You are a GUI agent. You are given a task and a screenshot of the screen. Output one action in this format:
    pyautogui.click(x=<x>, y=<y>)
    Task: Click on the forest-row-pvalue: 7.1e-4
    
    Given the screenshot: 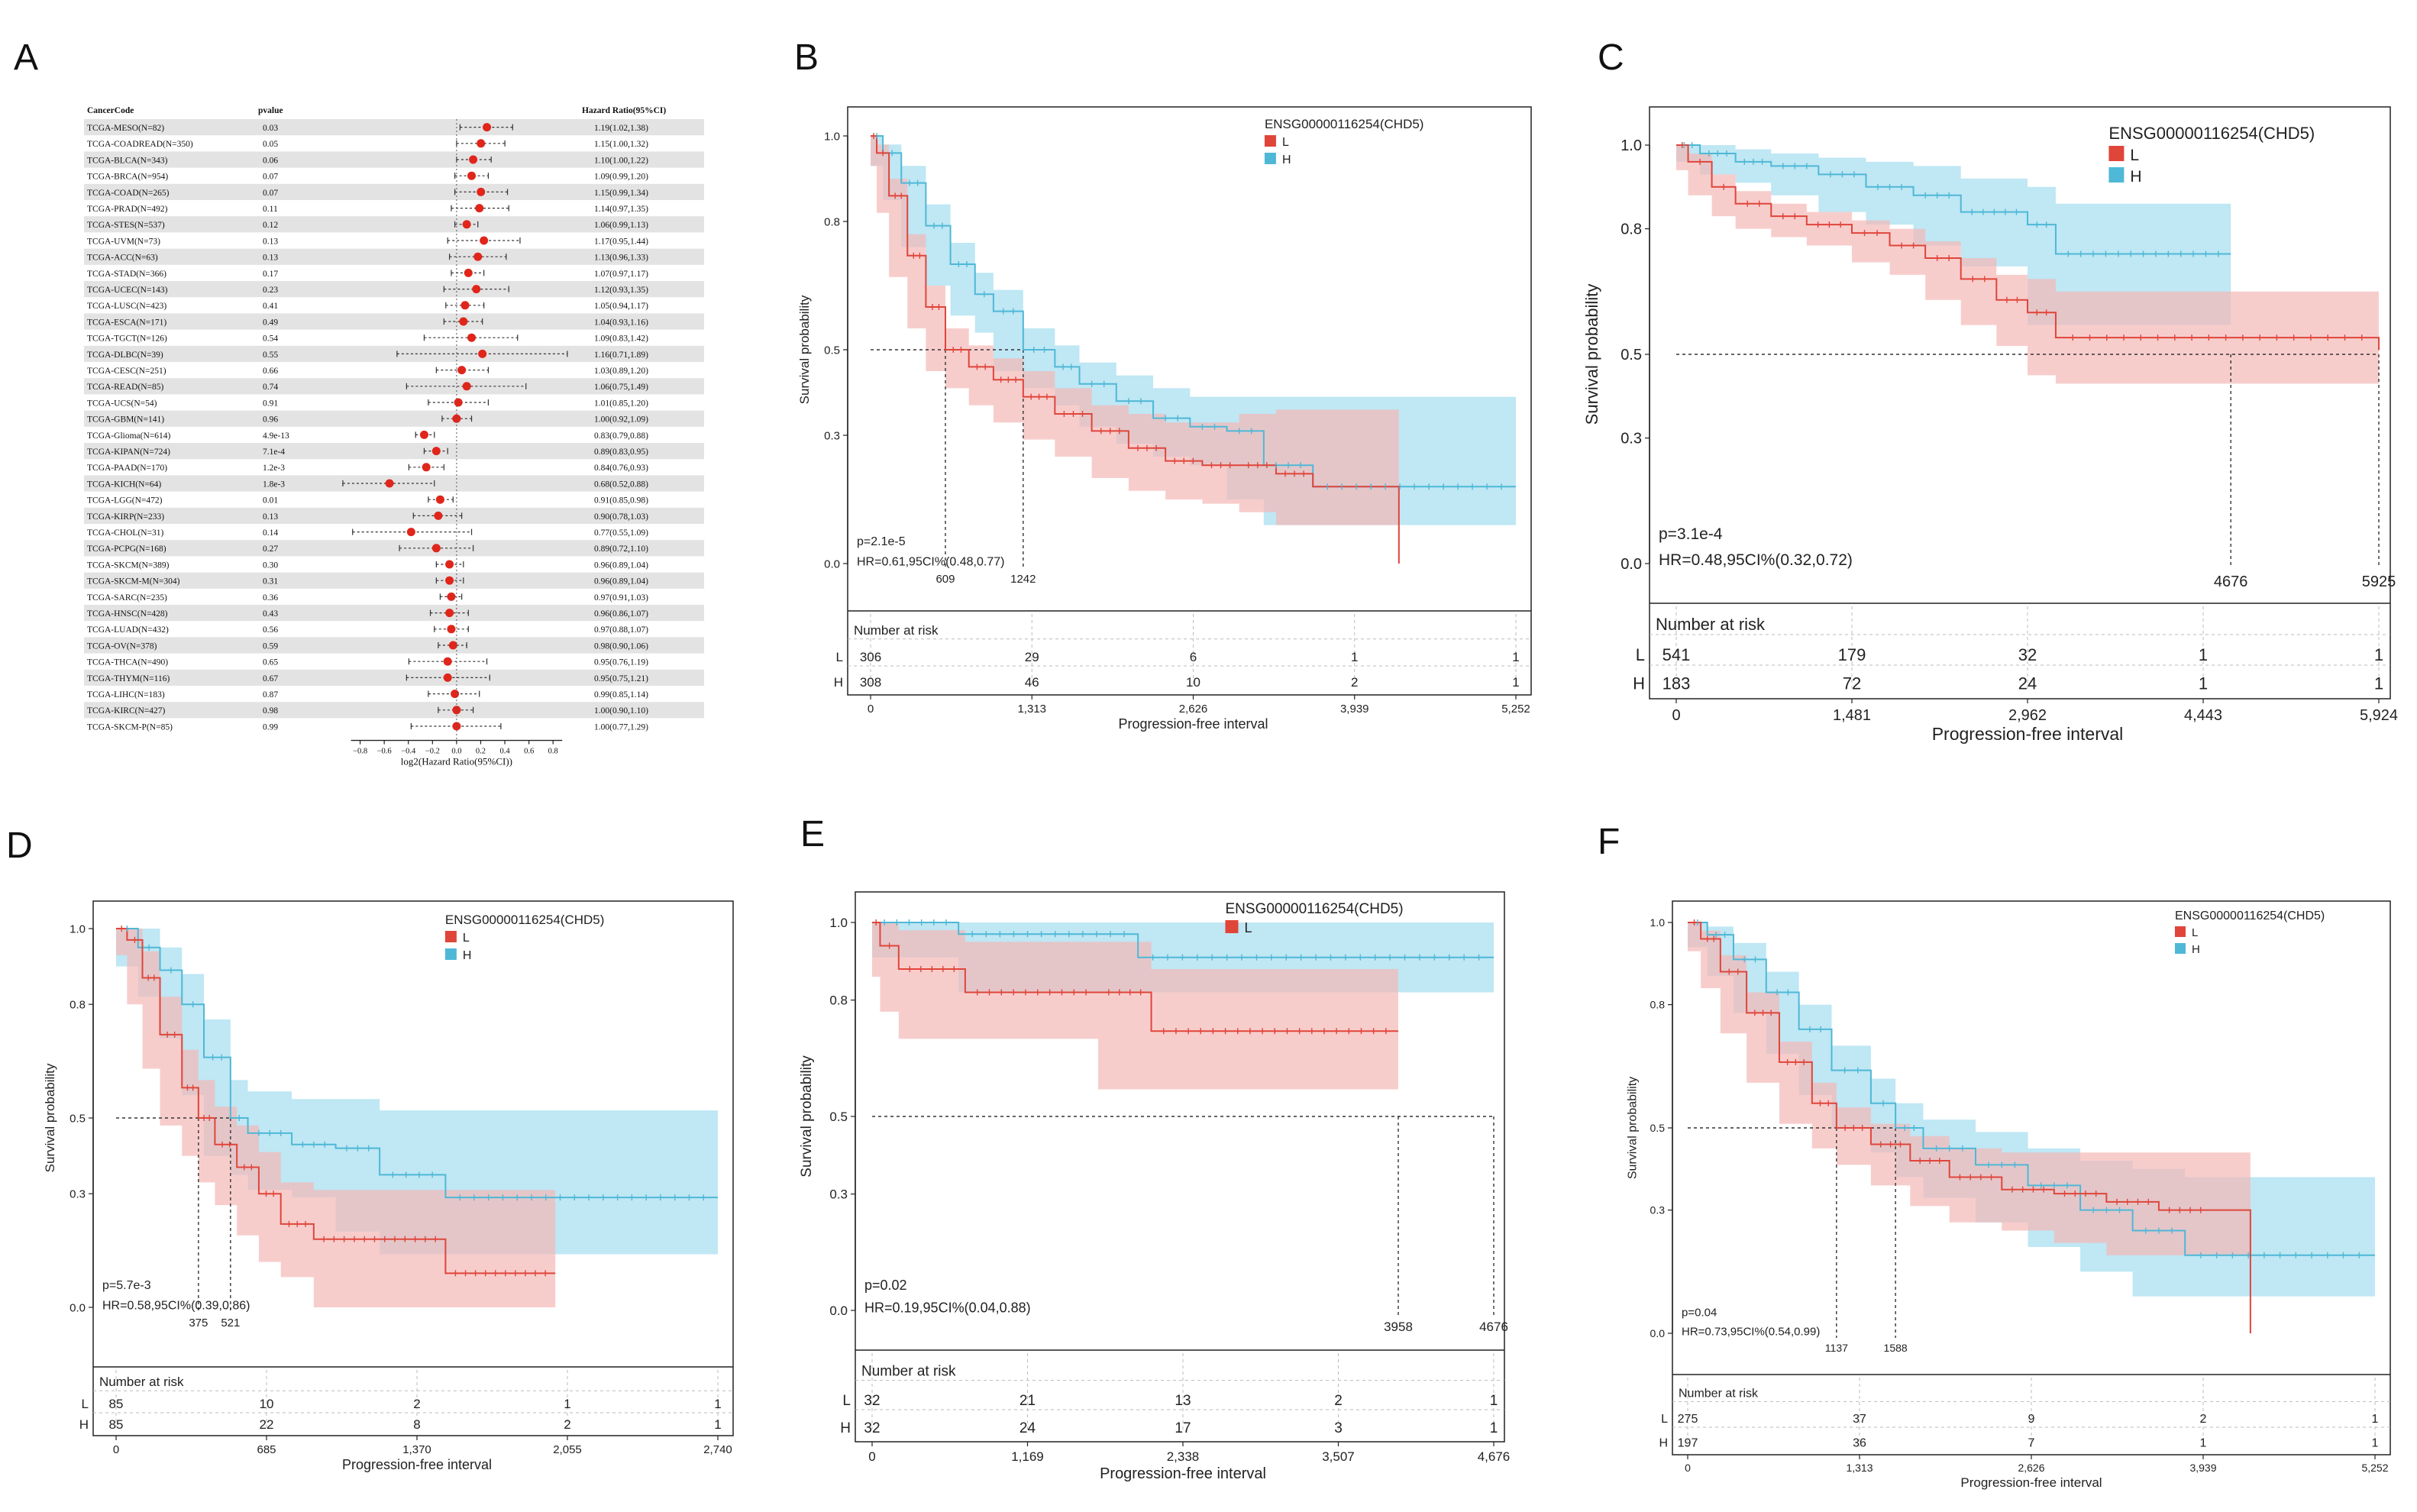 What is the action you would take?
    pyautogui.click(x=274, y=452)
    